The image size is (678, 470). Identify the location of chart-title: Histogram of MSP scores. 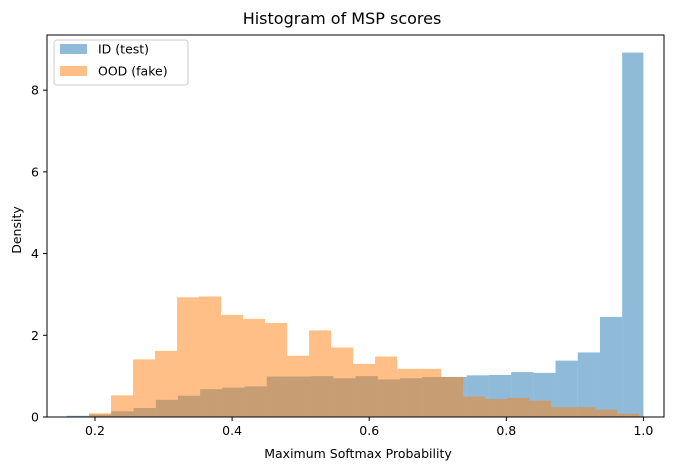
(342, 18).